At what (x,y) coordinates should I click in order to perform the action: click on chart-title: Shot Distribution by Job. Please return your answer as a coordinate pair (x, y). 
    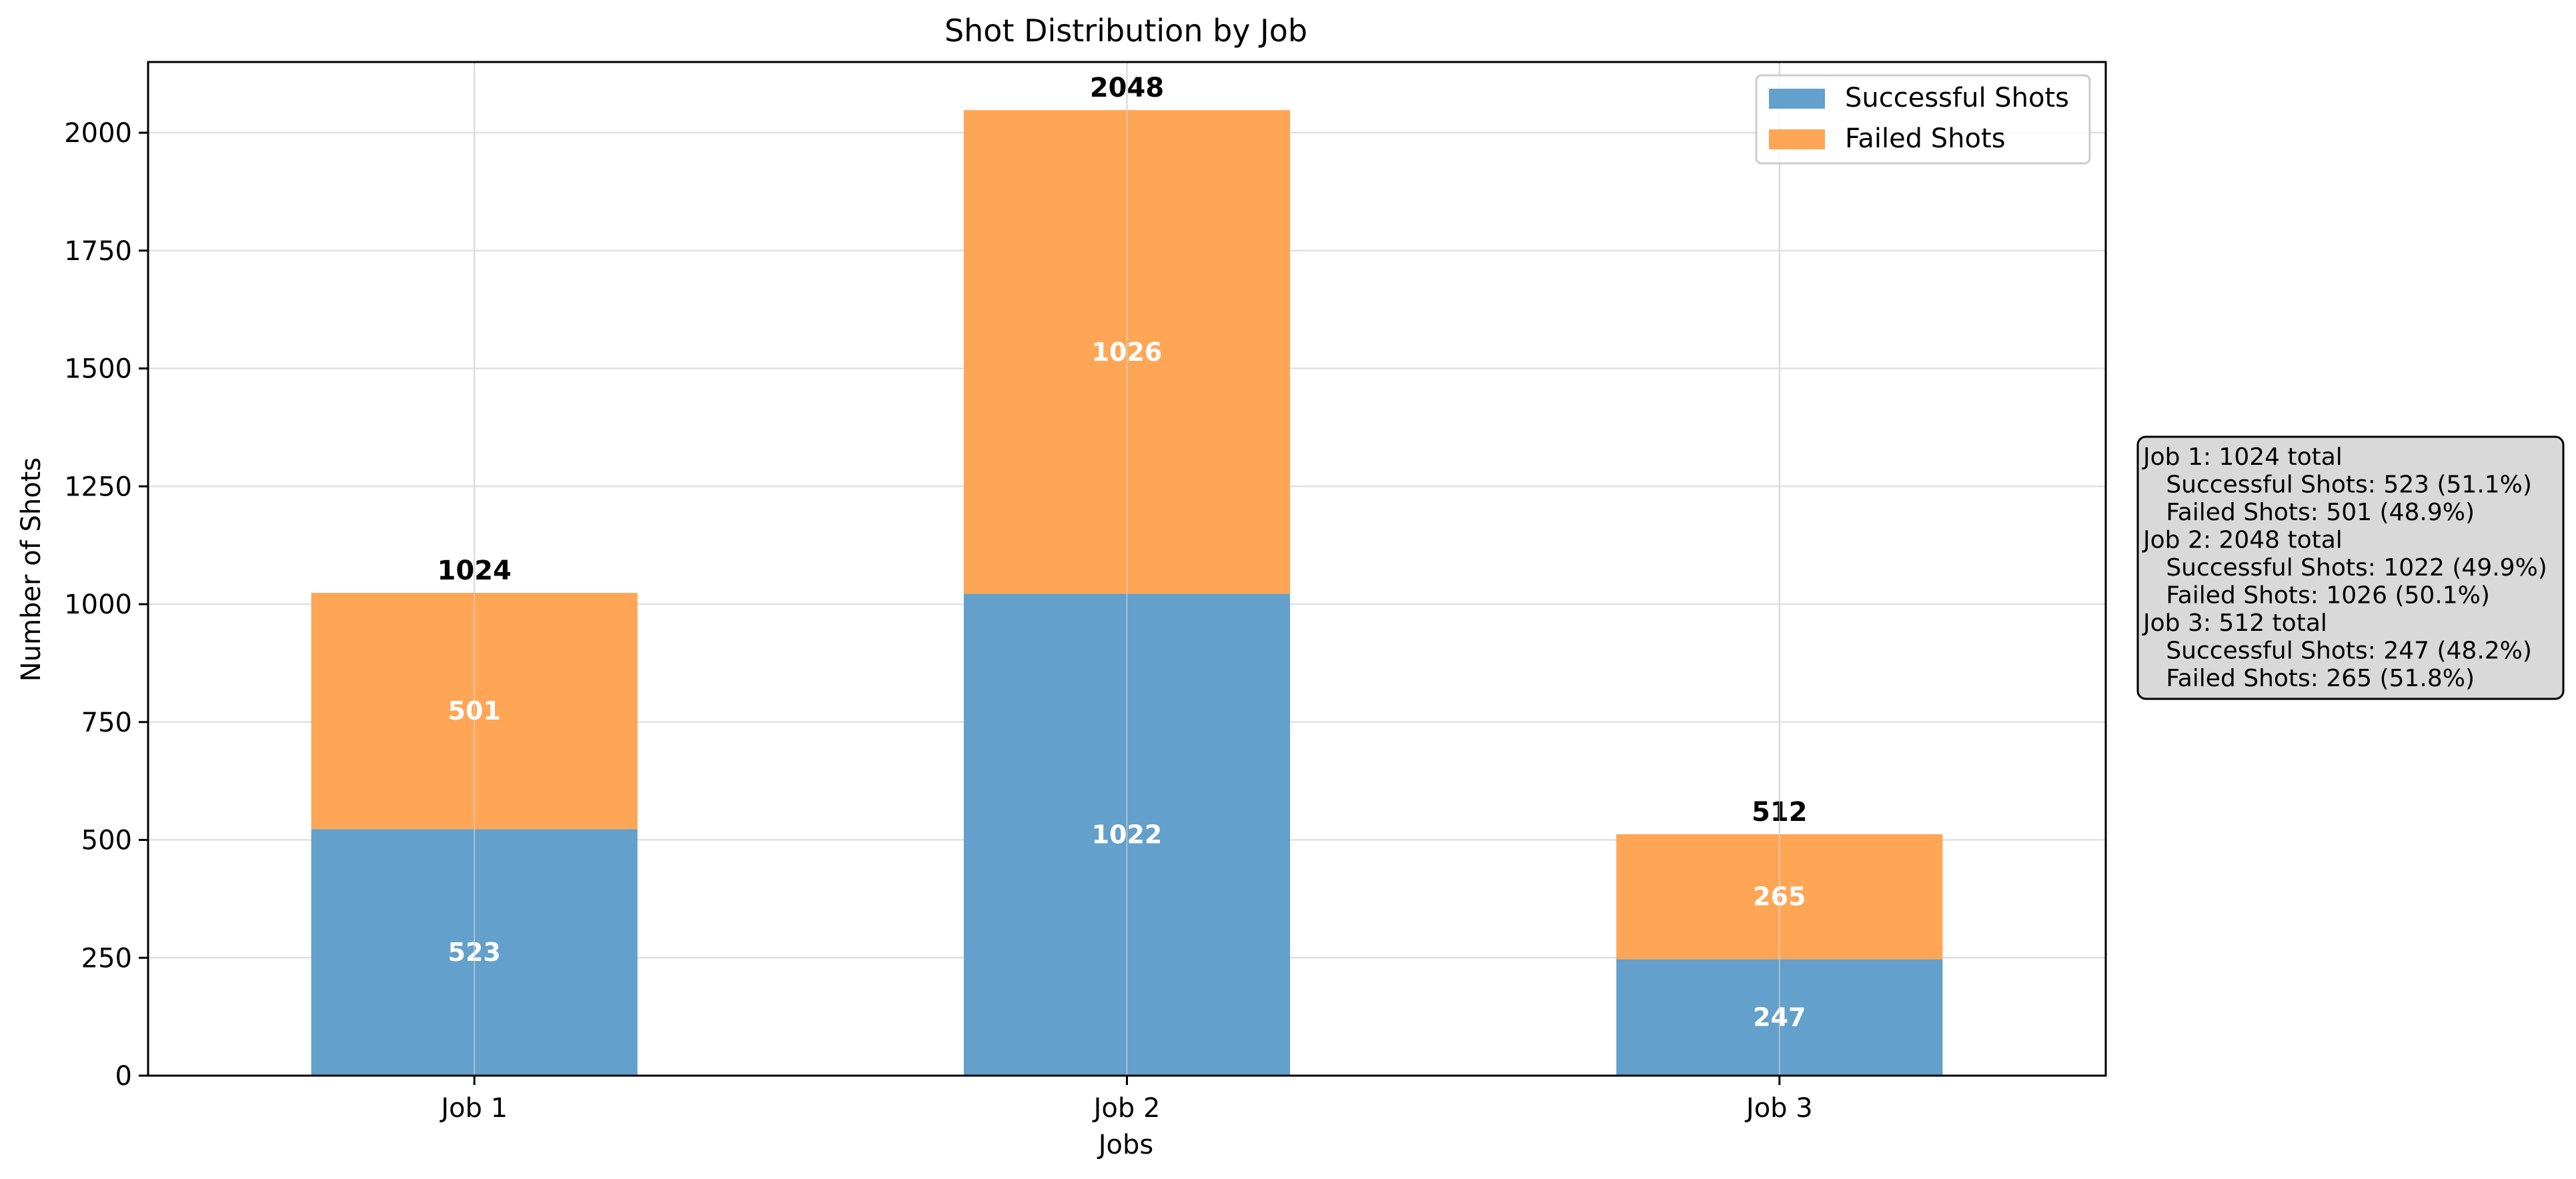
    Looking at the image, I should click on (1125, 31).